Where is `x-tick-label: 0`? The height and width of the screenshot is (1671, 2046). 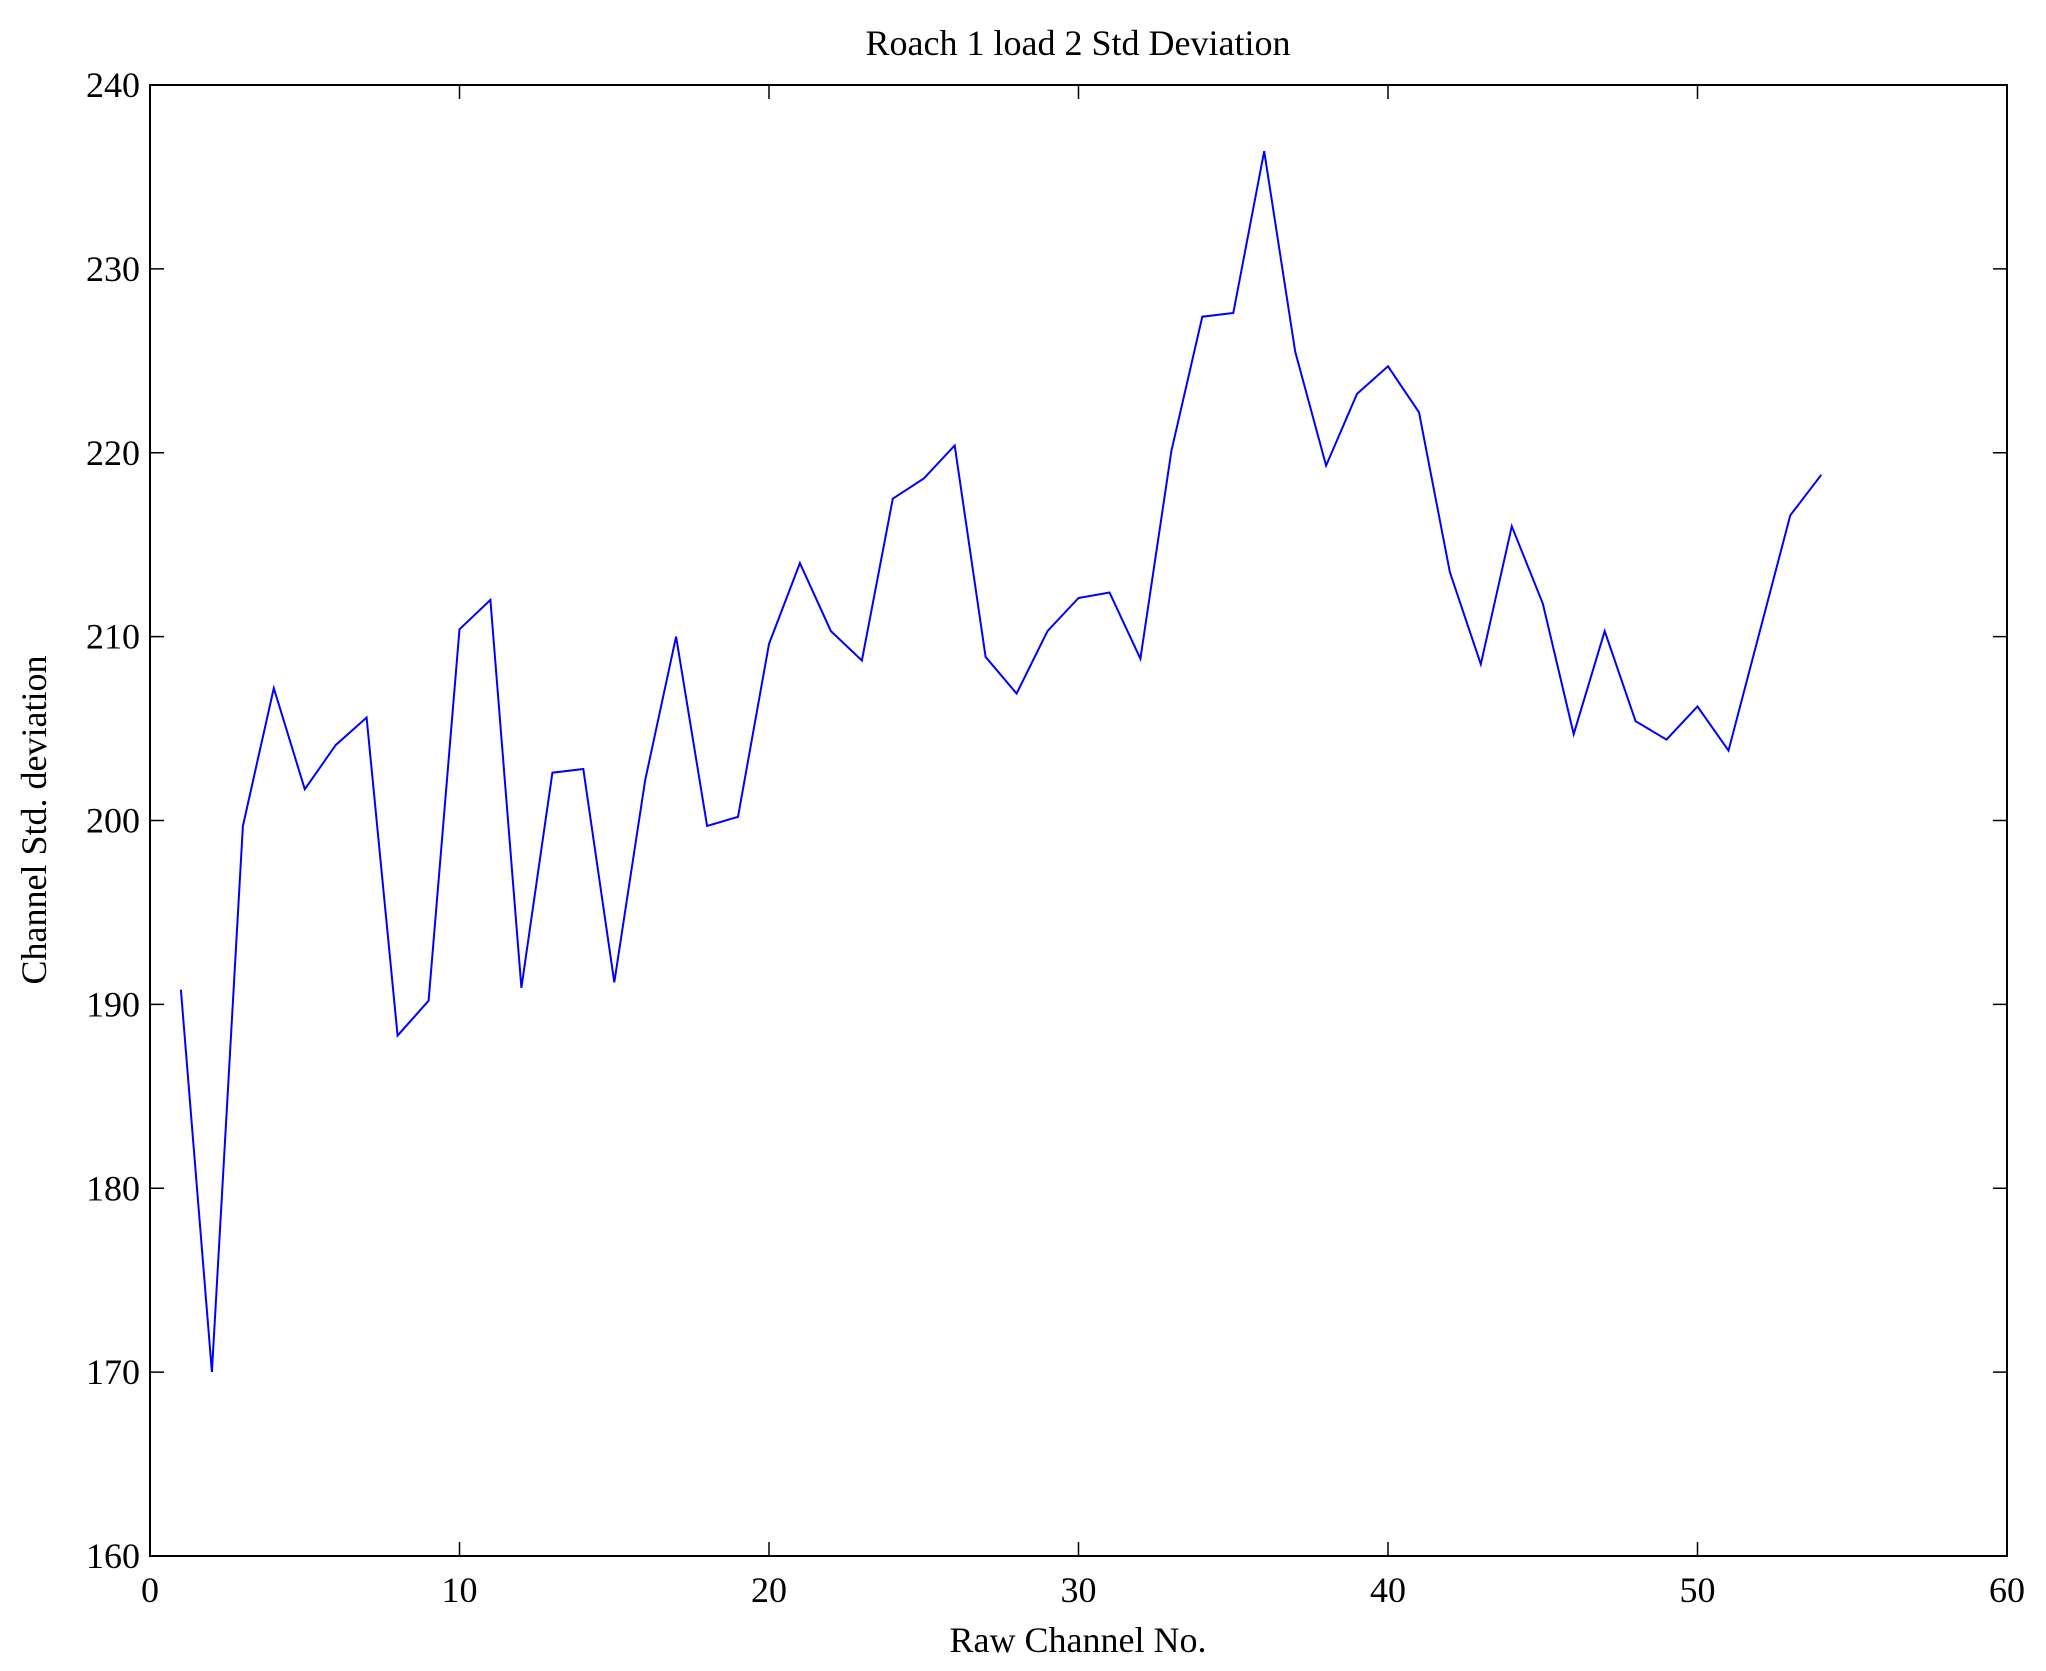 x-tick-label: 0 is located at coordinates (150, 1590).